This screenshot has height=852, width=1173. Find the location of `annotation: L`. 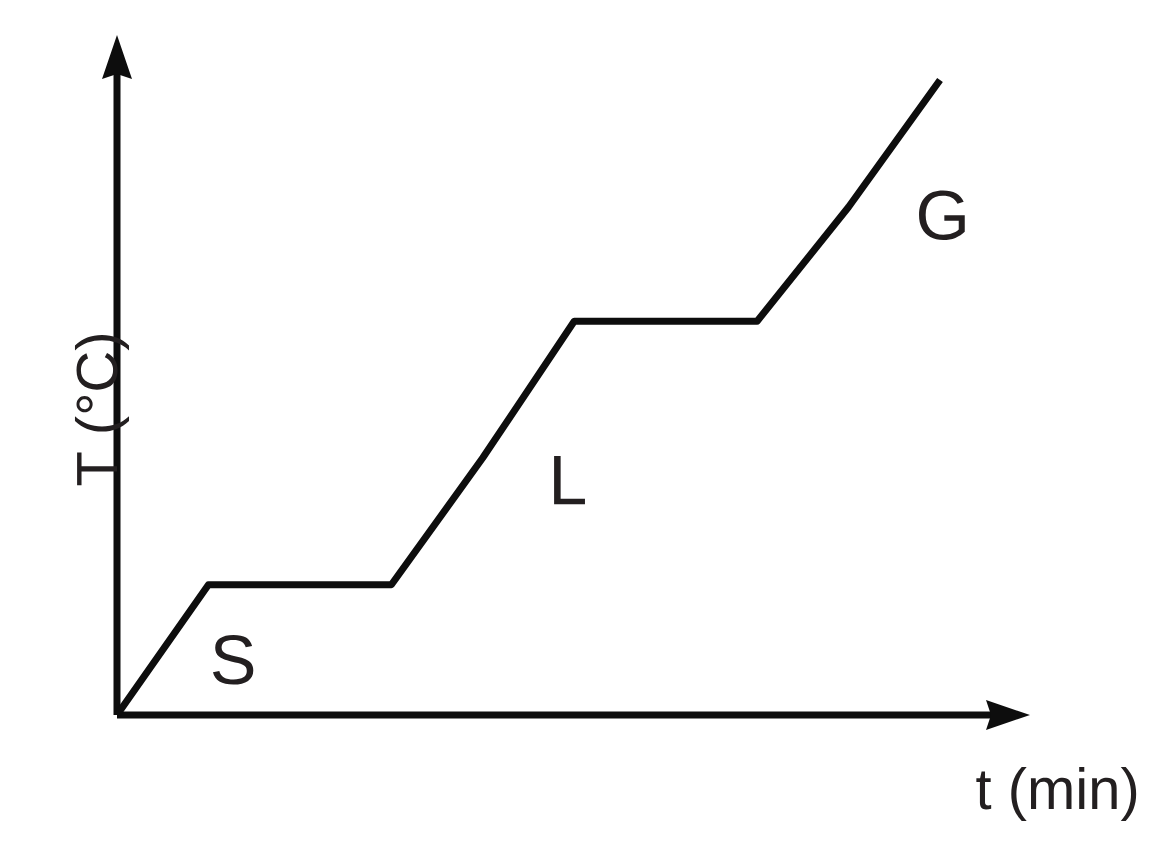

annotation: L is located at coordinates (569, 480).